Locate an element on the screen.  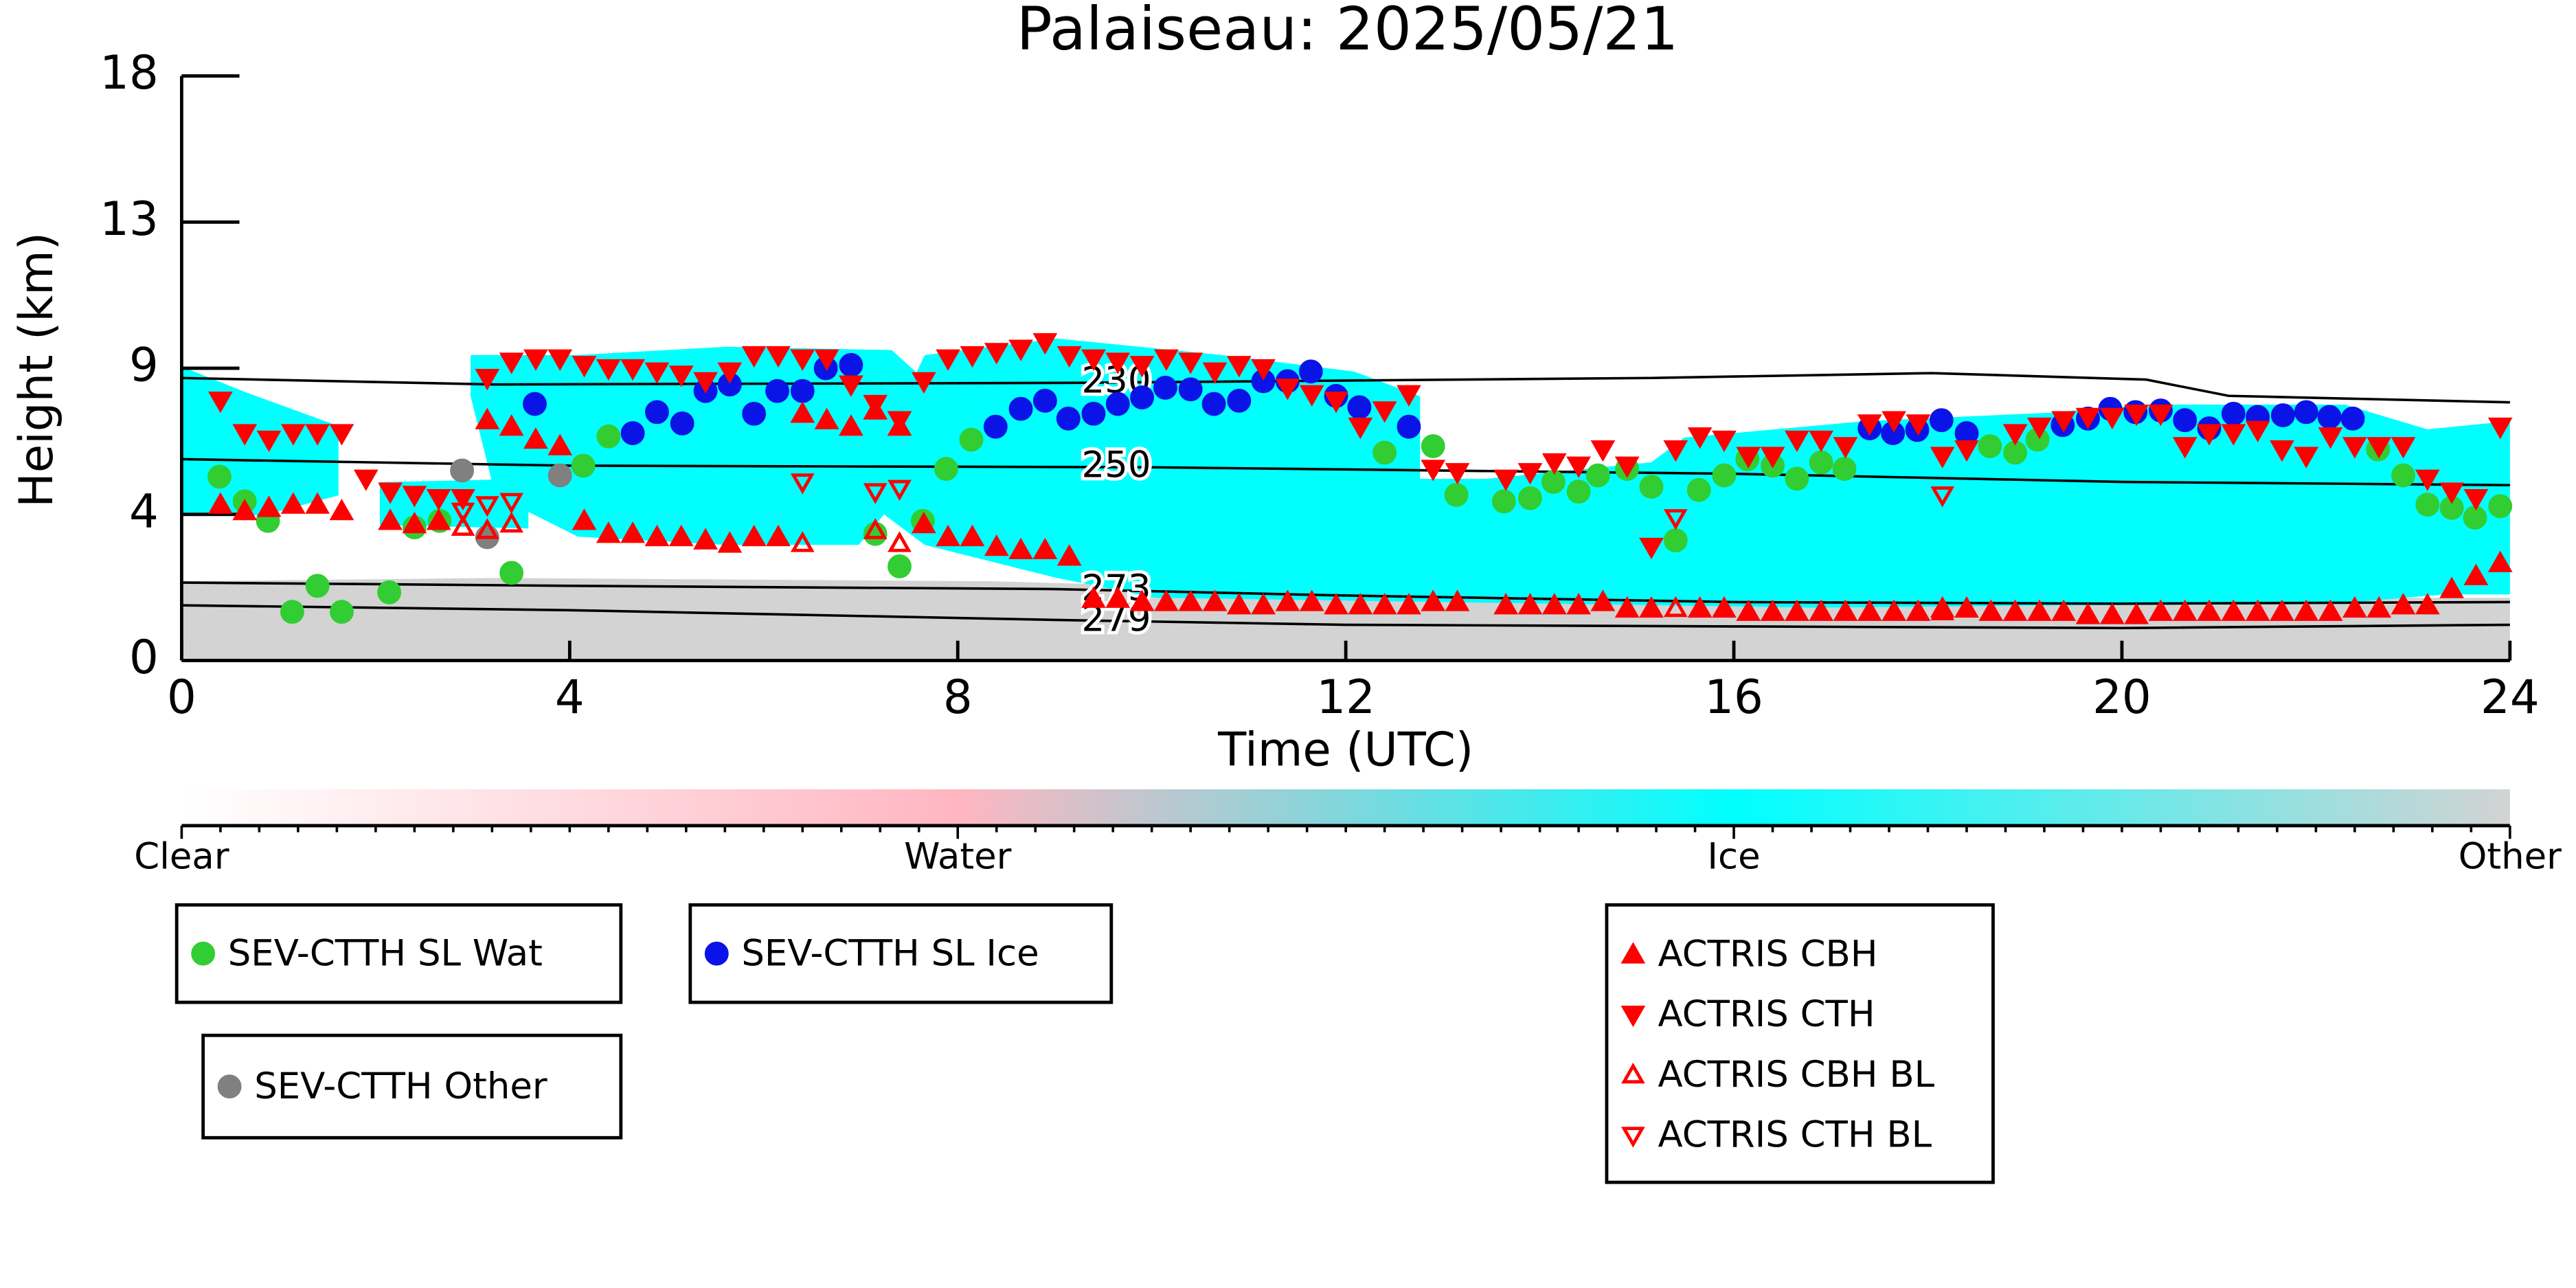
legend-label: SEV-CTTH Other is located at coordinates (400, 1086).